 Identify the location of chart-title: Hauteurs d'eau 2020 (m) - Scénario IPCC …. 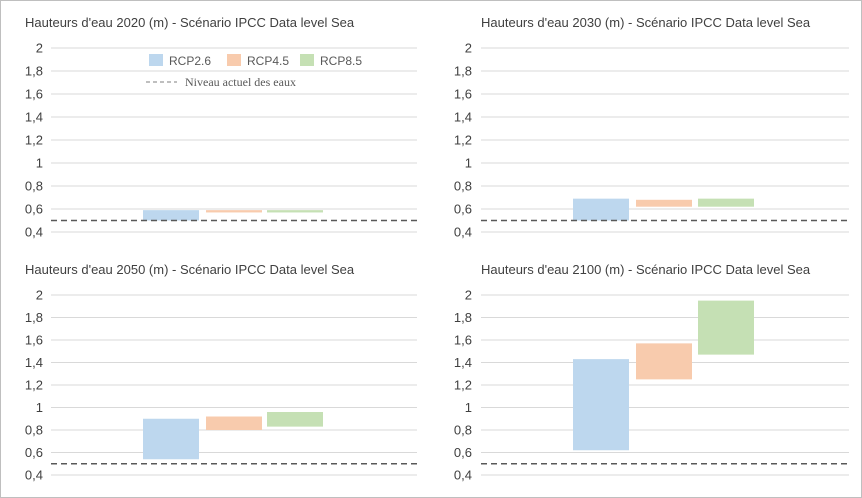
(190, 22).